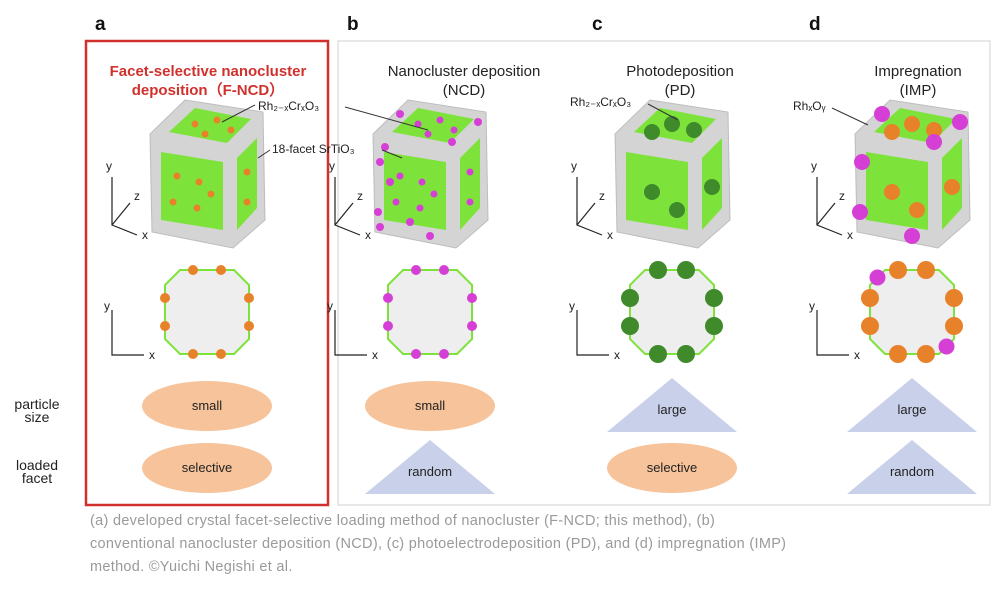 The image size is (1000, 593). What do you see at coordinates (470, 184) in the screenshot?
I see `side-facet` at bounding box center [470, 184].